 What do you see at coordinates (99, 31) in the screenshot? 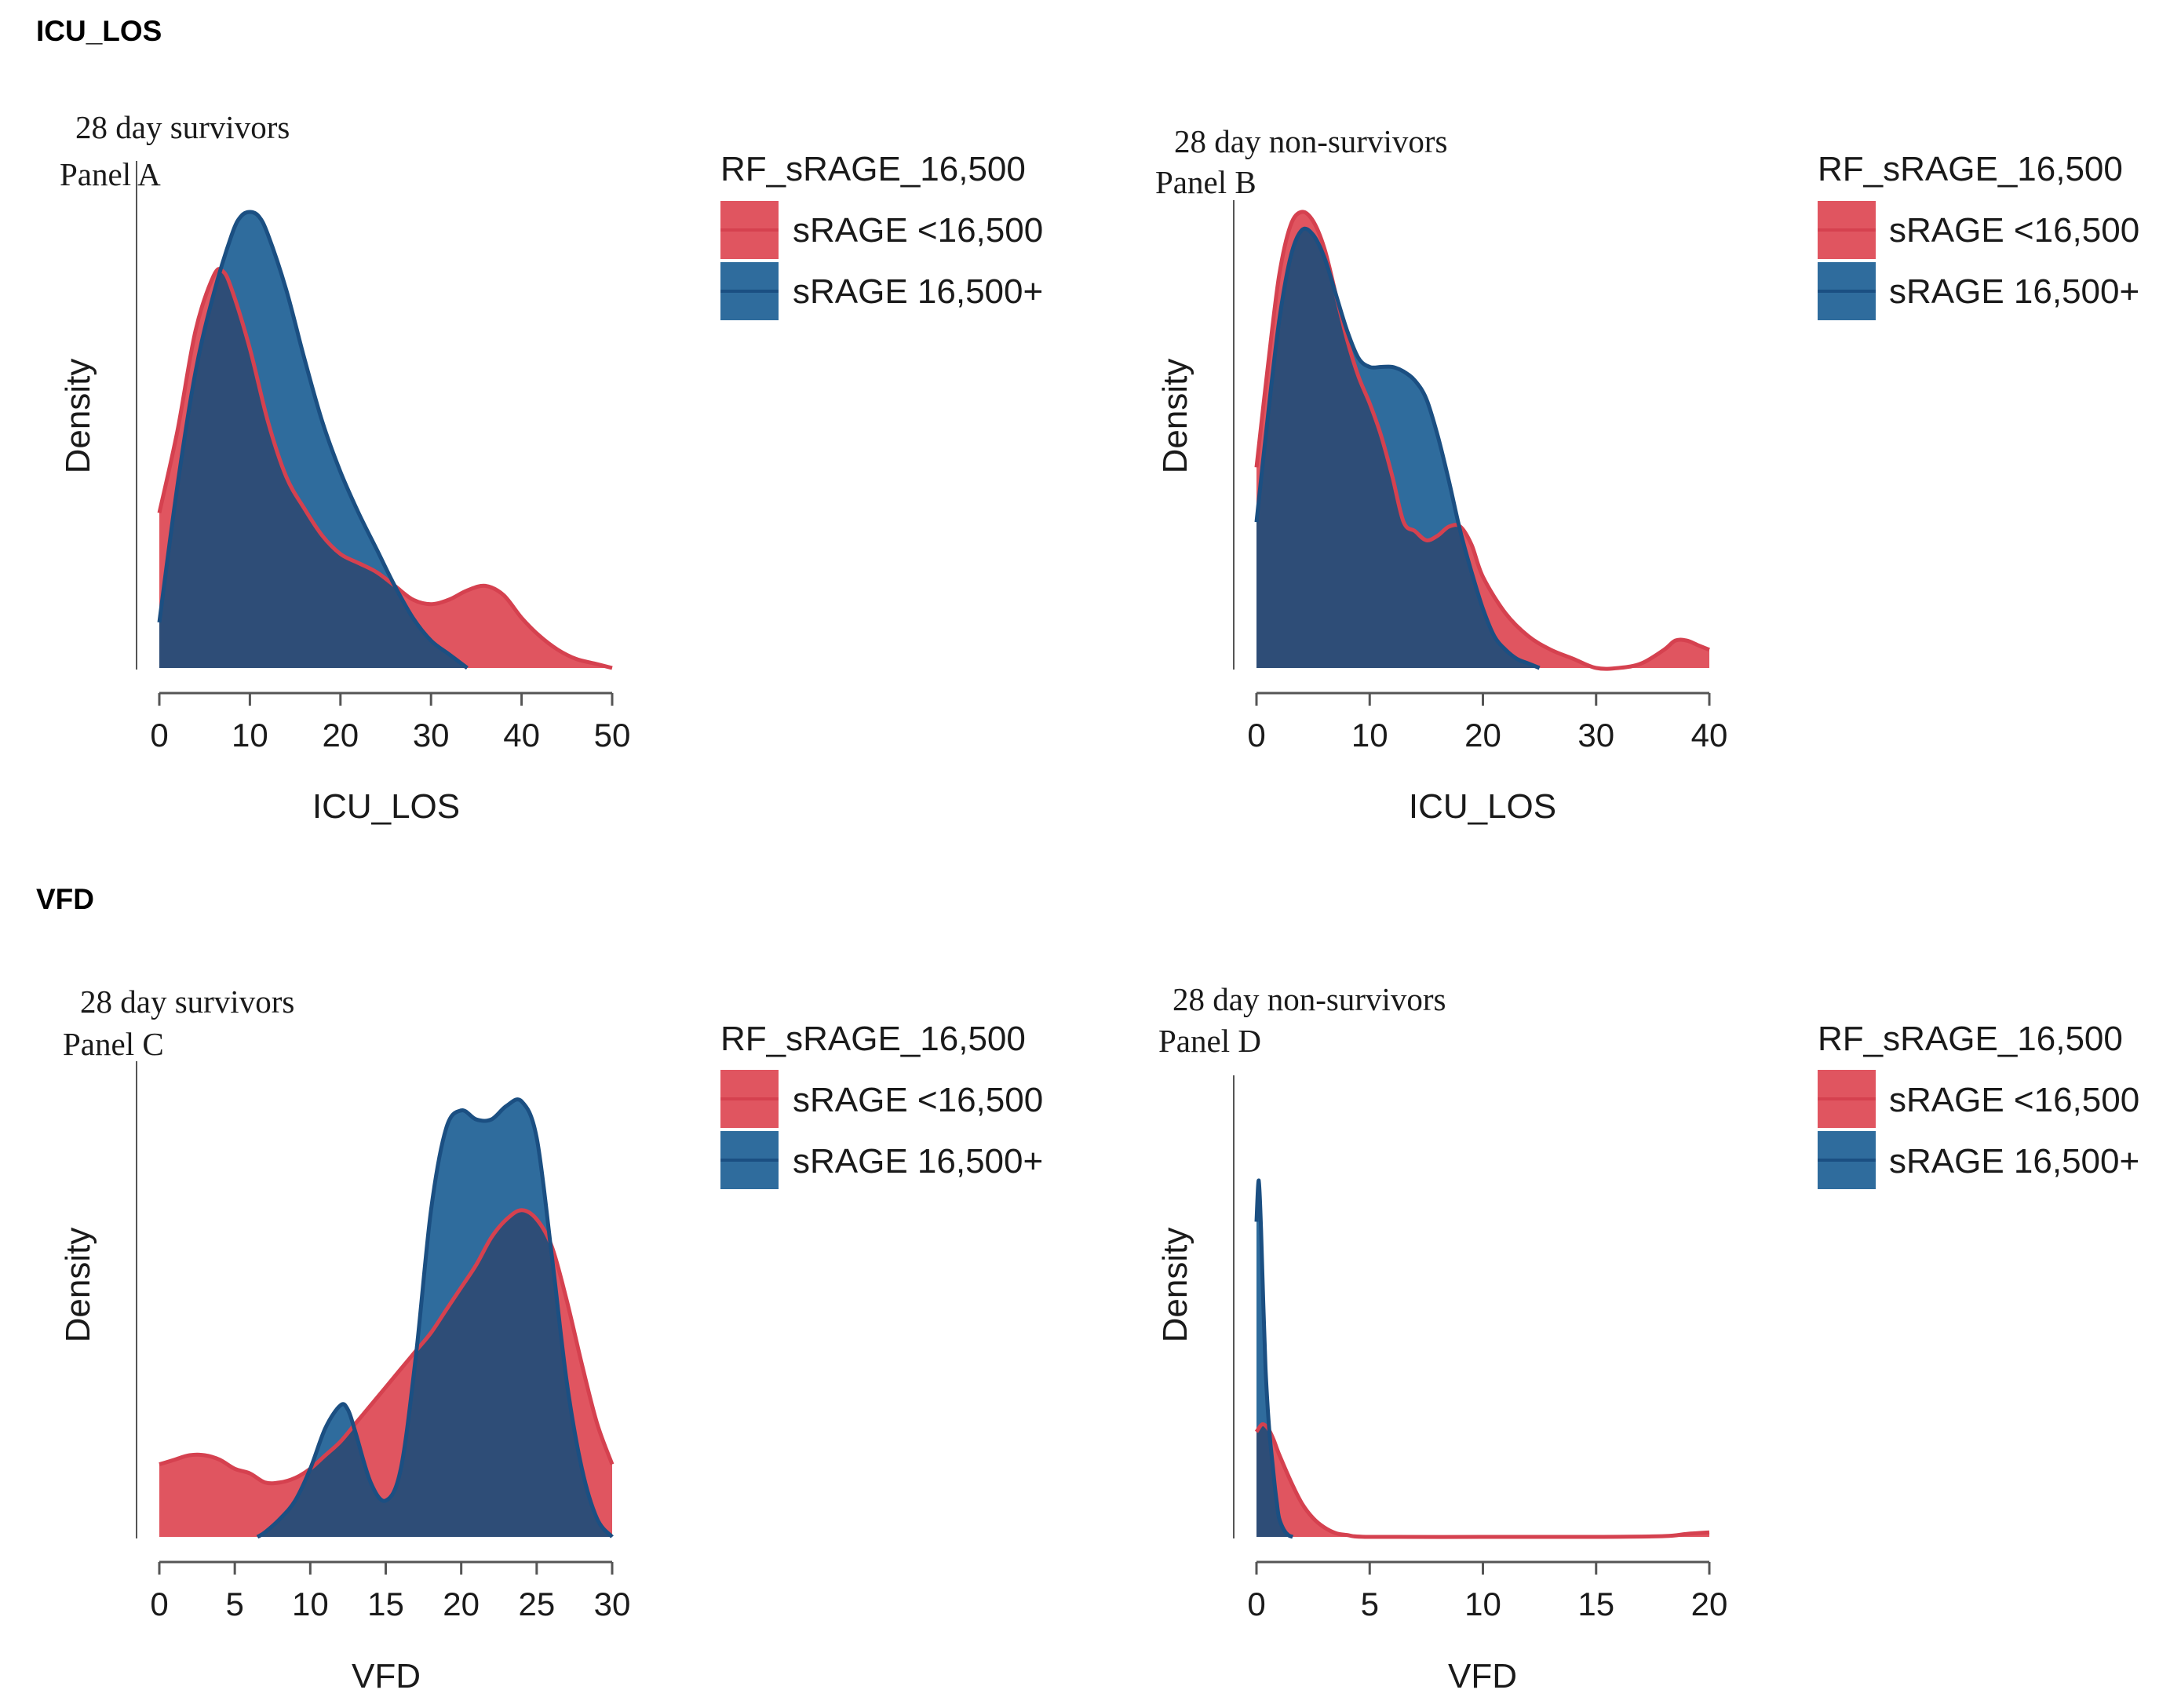
I see `section-title-icu-los: ICU_LOS` at bounding box center [99, 31].